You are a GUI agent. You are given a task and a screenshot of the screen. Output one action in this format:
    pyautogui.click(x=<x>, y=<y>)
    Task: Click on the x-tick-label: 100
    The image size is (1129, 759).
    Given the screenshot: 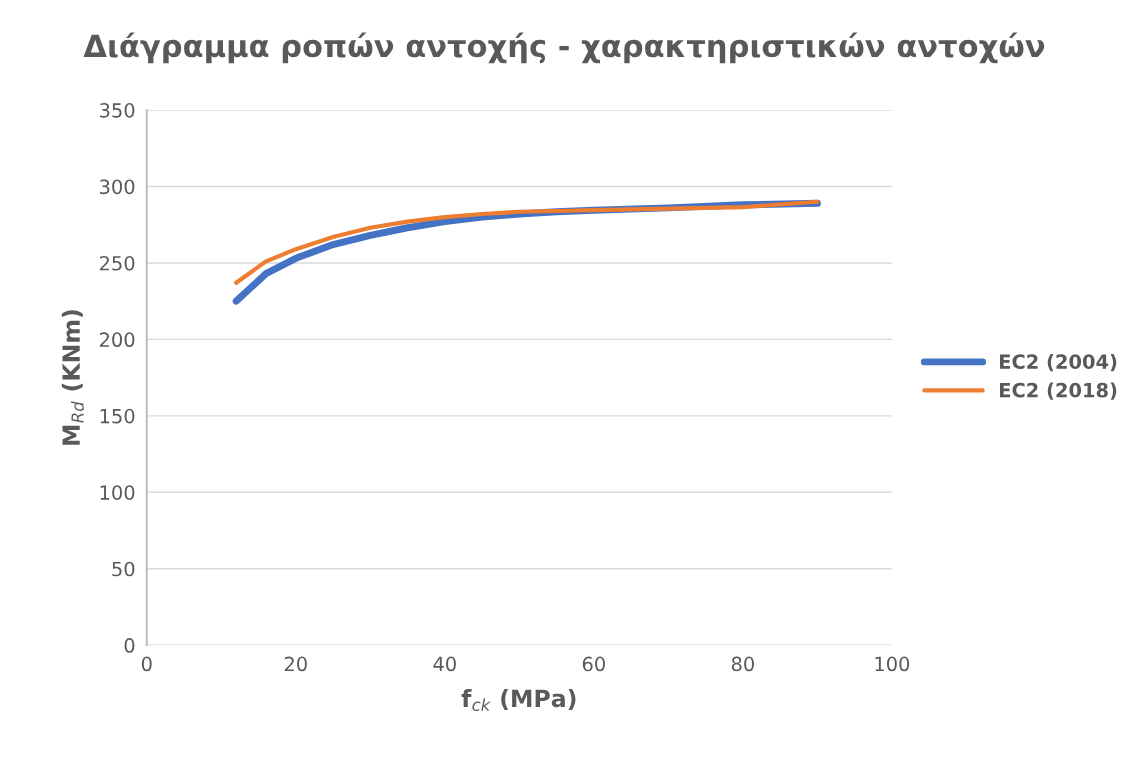 What is the action you would take?
    pyautogui.click(x=892, y=664)
    